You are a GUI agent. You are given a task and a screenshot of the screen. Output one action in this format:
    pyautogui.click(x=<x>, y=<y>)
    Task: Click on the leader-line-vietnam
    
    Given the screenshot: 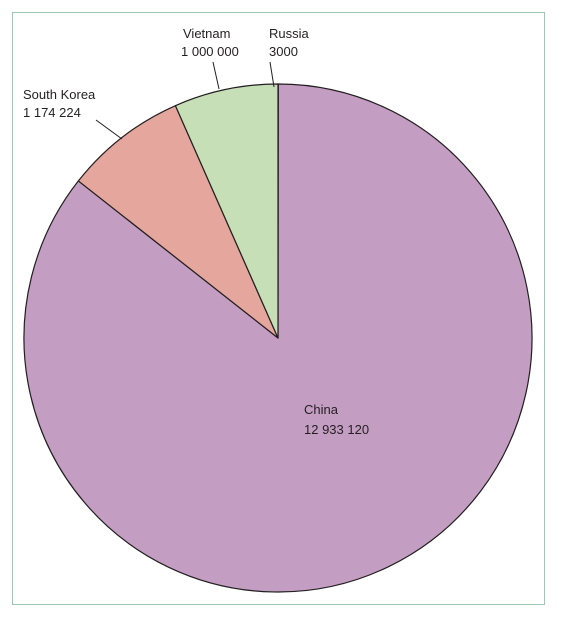 What is the action you would take?
    pyautogui.click(x=216, y=75)
    